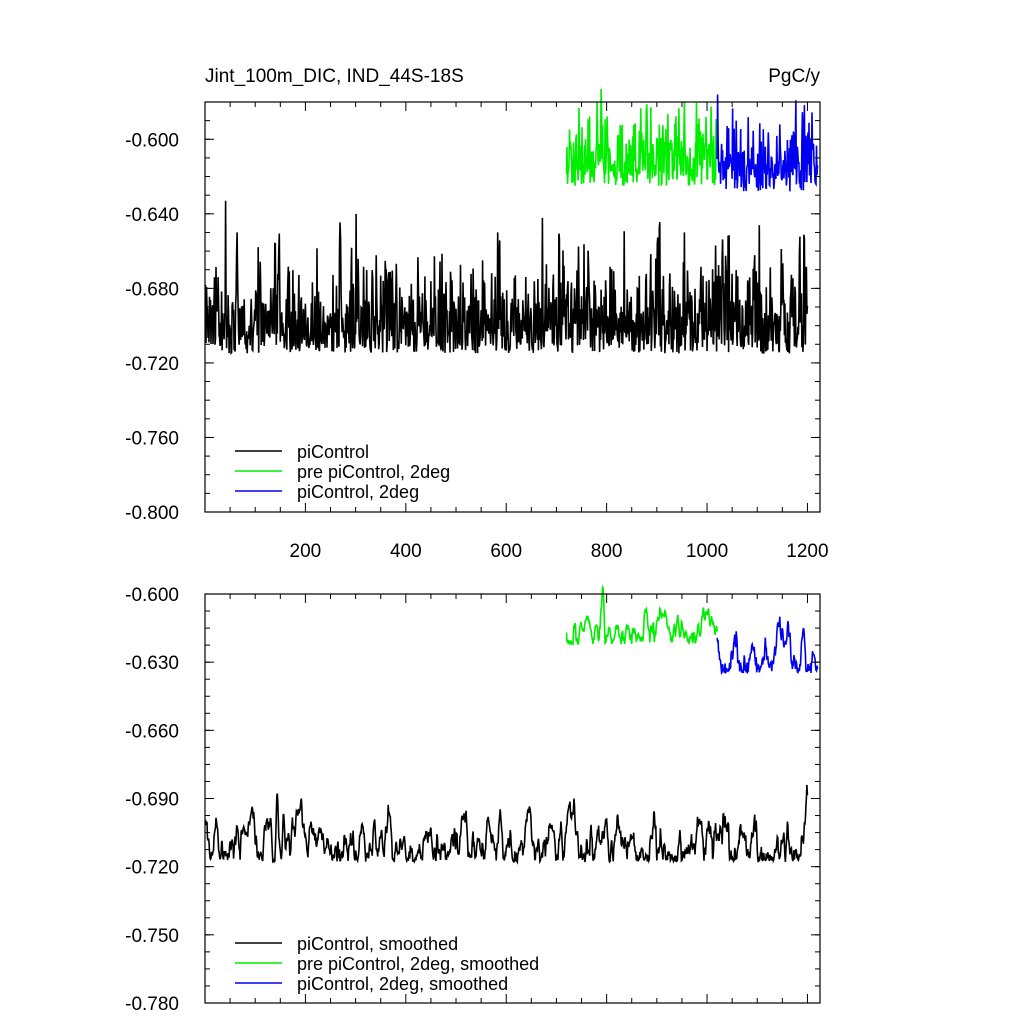 The width and height of the screenshot is (1024, 1024). I want to click on x-tick-label: 200, so click(306, 551).